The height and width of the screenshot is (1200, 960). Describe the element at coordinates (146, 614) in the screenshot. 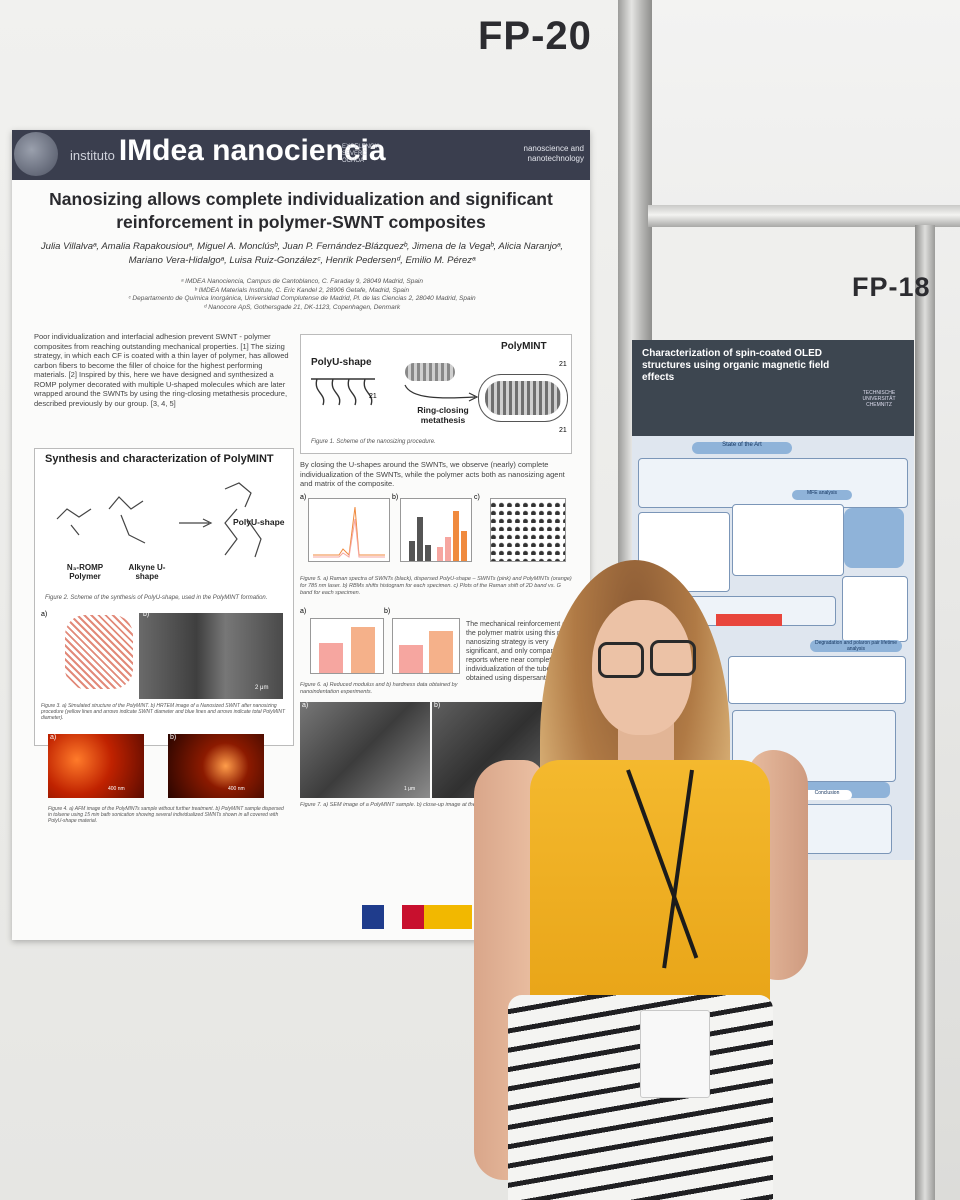

I see `fig3-panel-b-label: b)` at that location.